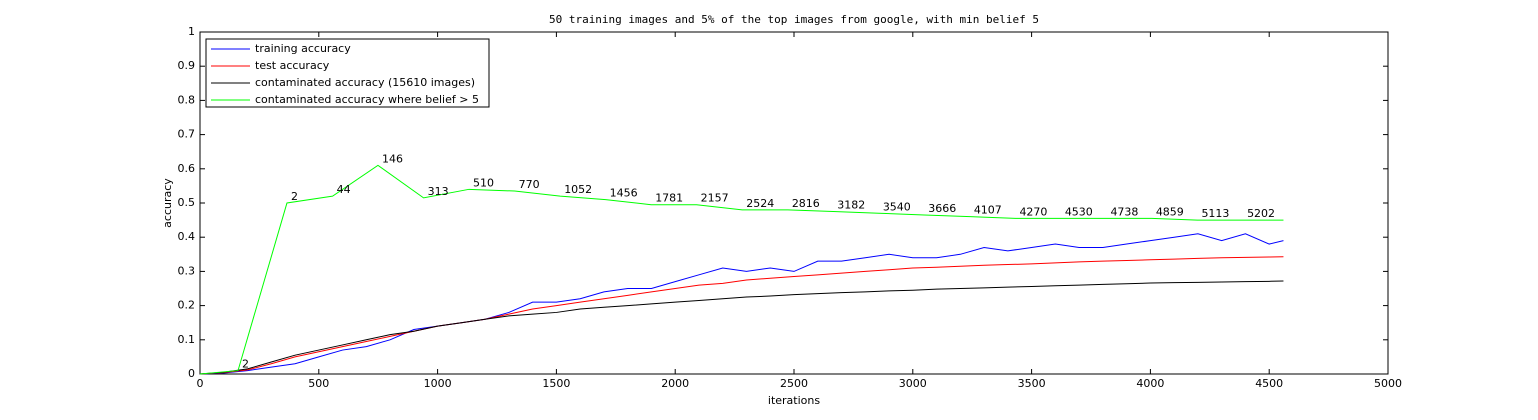 The height and width of the screenshot is (420, 1538). Describe the element at coordinates (794, 400) in the screenshot. I see `x-axis-label: iterations` at that location.